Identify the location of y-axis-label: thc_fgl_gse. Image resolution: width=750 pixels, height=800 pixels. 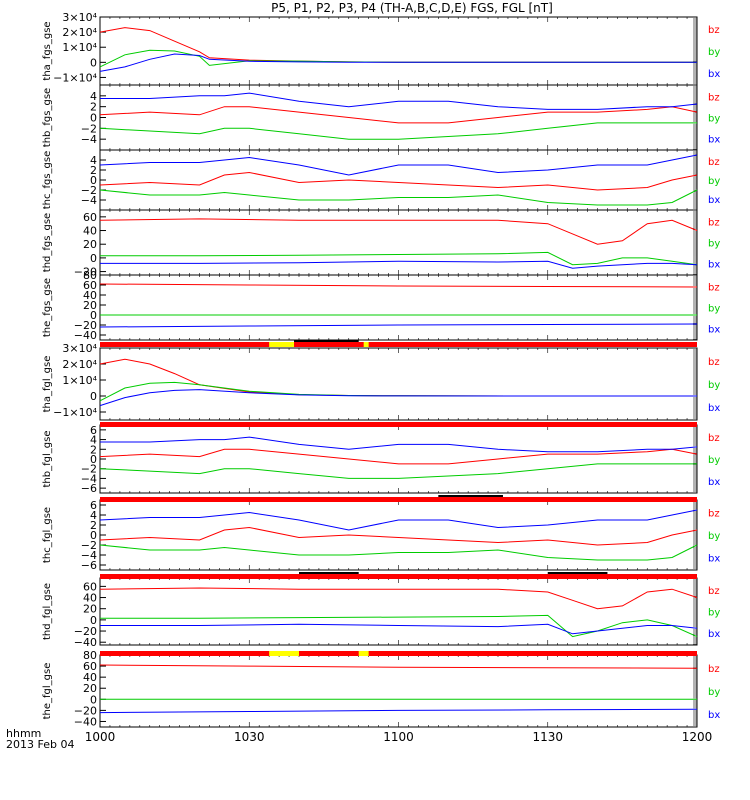
(47, 535).